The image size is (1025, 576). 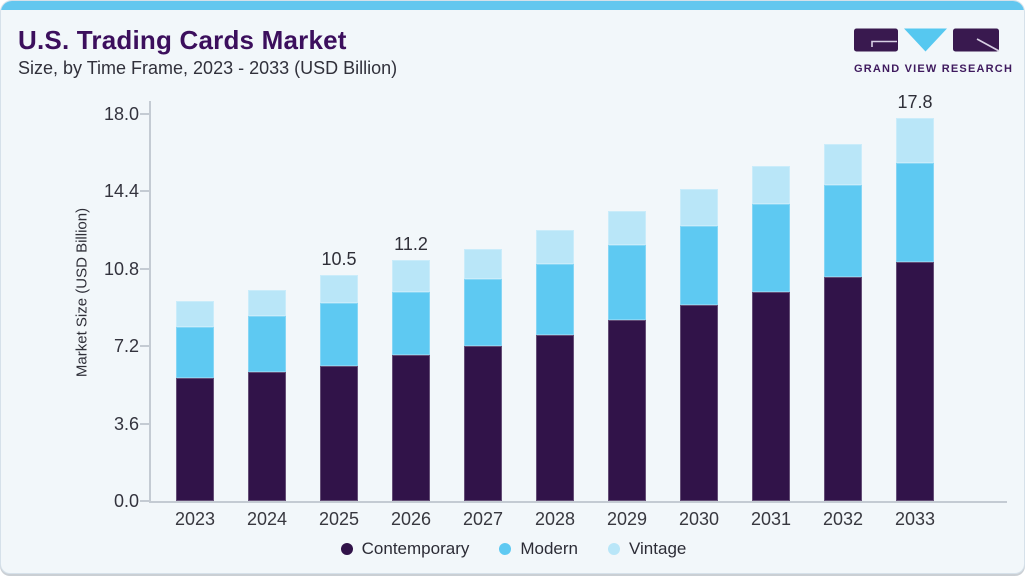 I want to click on bar-segment-modern-2033, so click(x=915, y=213).